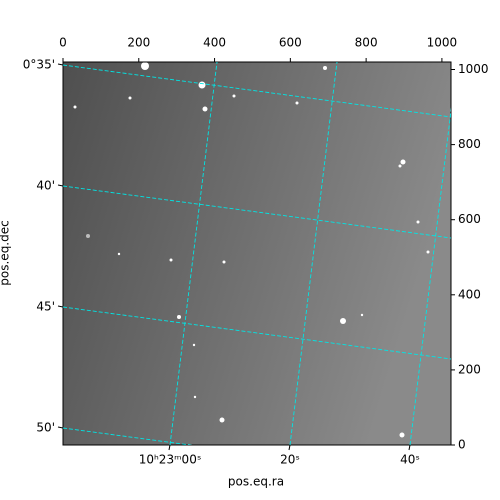  Describe the element at coordinates (469, 294) in the screenshot. I see `y-tick-label: 400` at that location.